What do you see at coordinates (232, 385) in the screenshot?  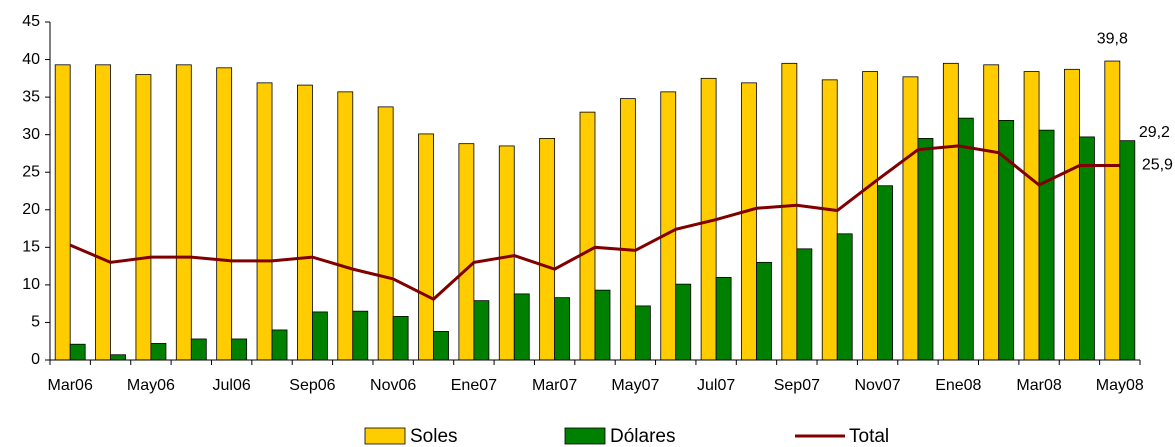 I see `x-tick-label: Jul06` at bounding box center [232, 385].